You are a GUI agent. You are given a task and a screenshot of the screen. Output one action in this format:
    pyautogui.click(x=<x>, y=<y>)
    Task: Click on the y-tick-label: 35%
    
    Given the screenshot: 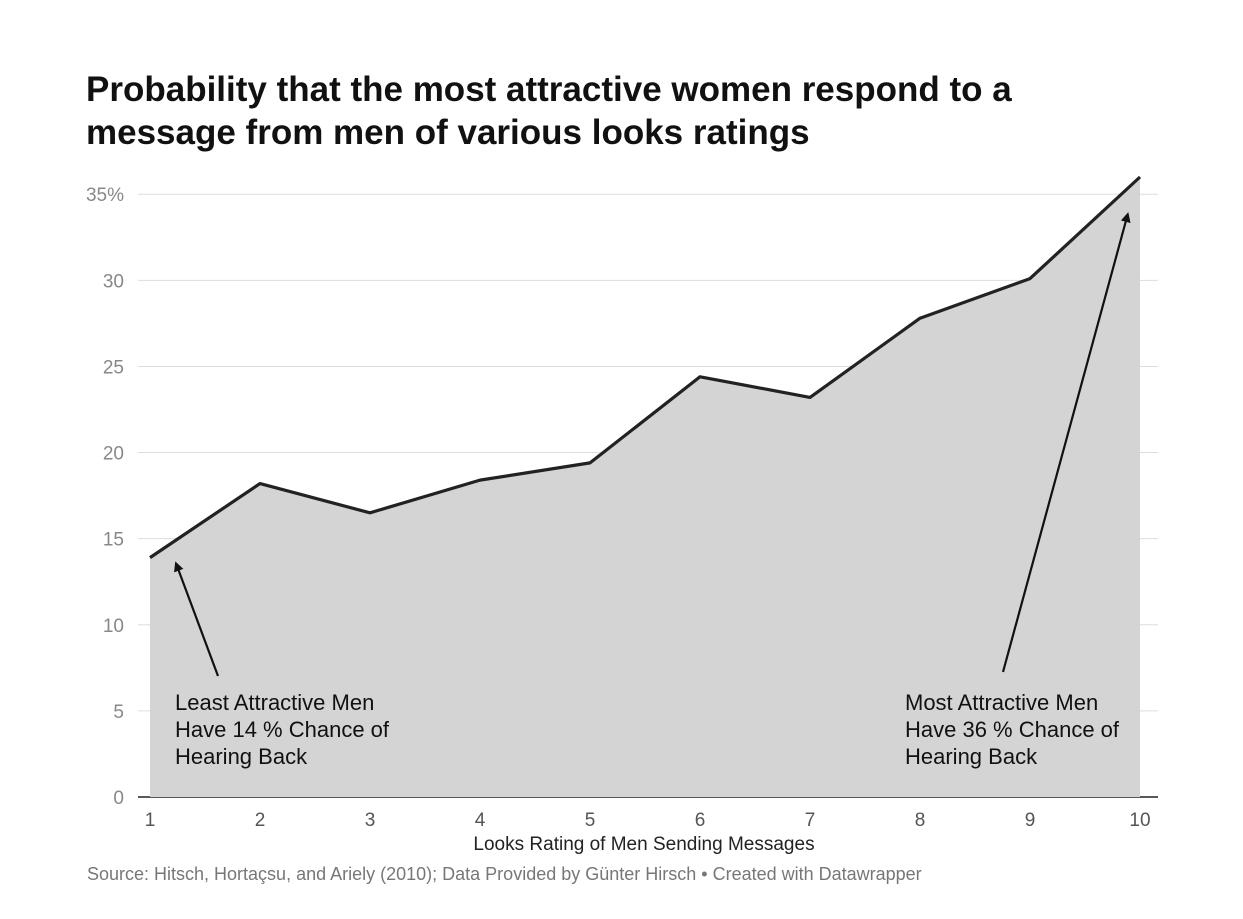 What is the action you would take?
    pyautogui.click(x=105, y=195)
    